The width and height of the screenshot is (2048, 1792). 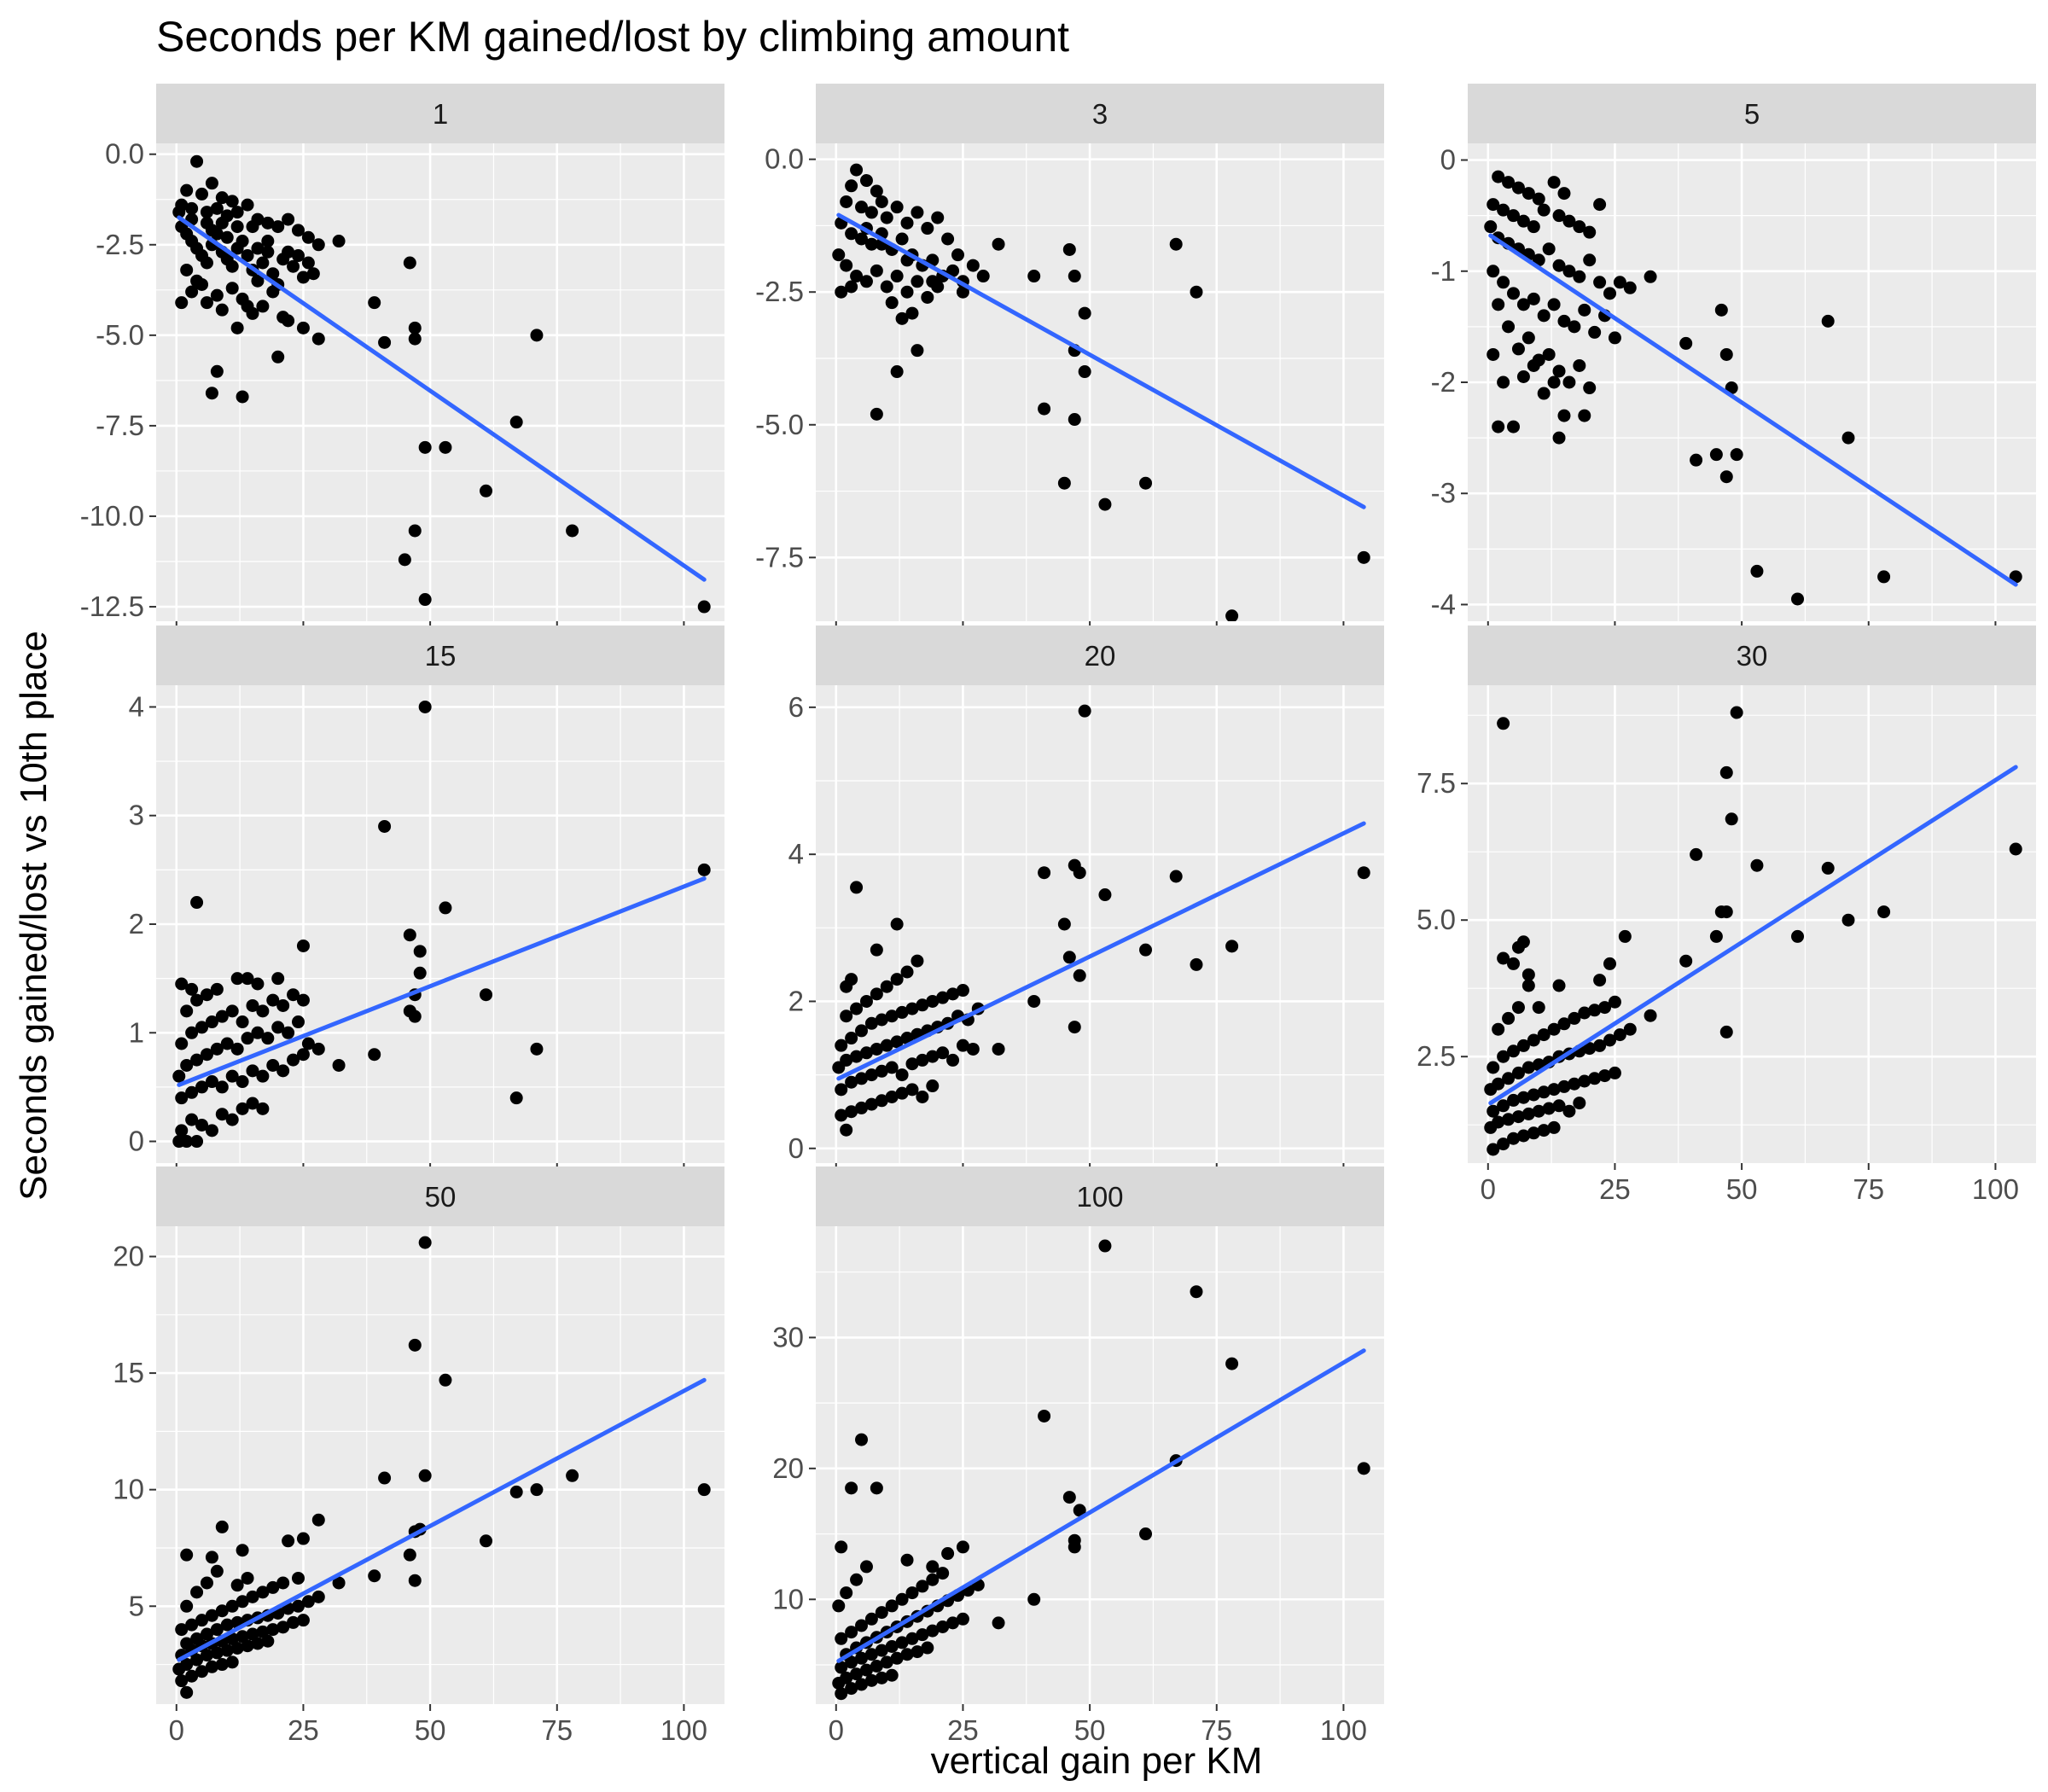 What do you see at coordinates (136, 815) in the screenshot?
I see `y-tick-label: 3` at bounding box center [136, 815].